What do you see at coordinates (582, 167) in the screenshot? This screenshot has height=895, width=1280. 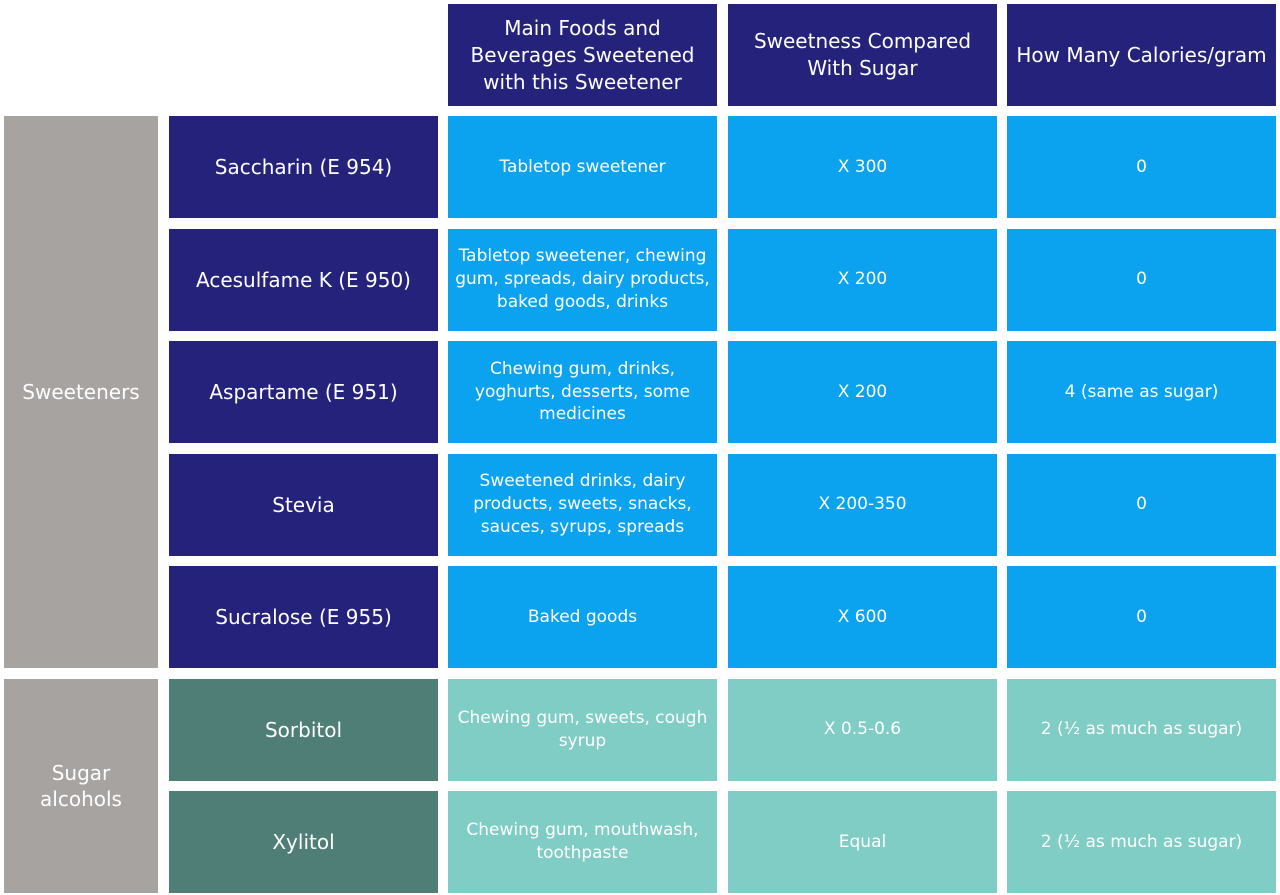 I see `cell-foods: Tabletop sweetener` at bounding box center [582, 167].